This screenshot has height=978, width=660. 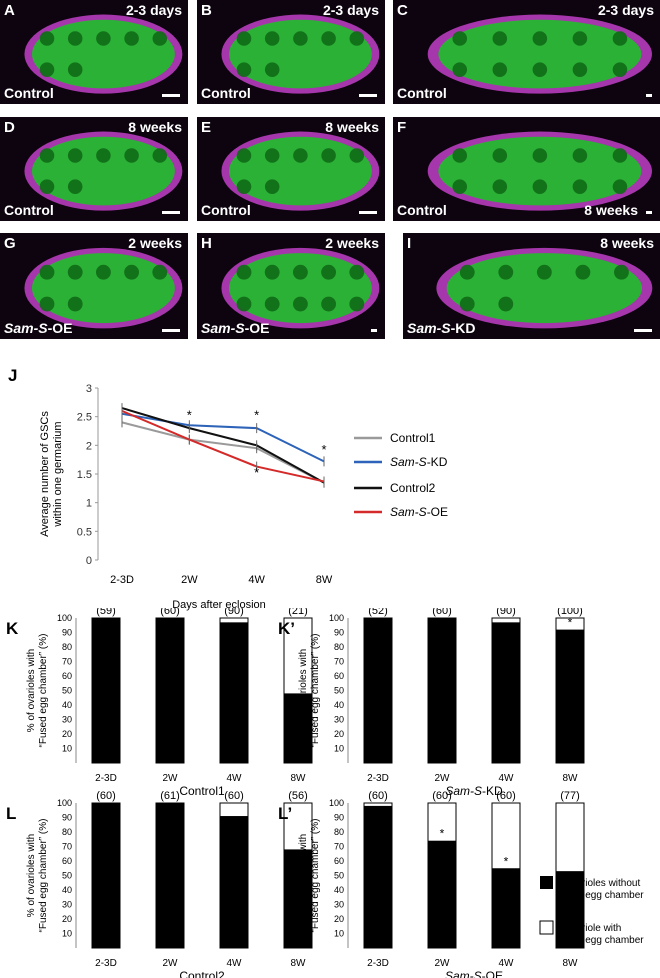 What do you see at coordinates (94, 286) in the screenshot?
I see `micrograph-panel-g: G 2 weeks Sam-S-OE` at bounding box center [94, 286].